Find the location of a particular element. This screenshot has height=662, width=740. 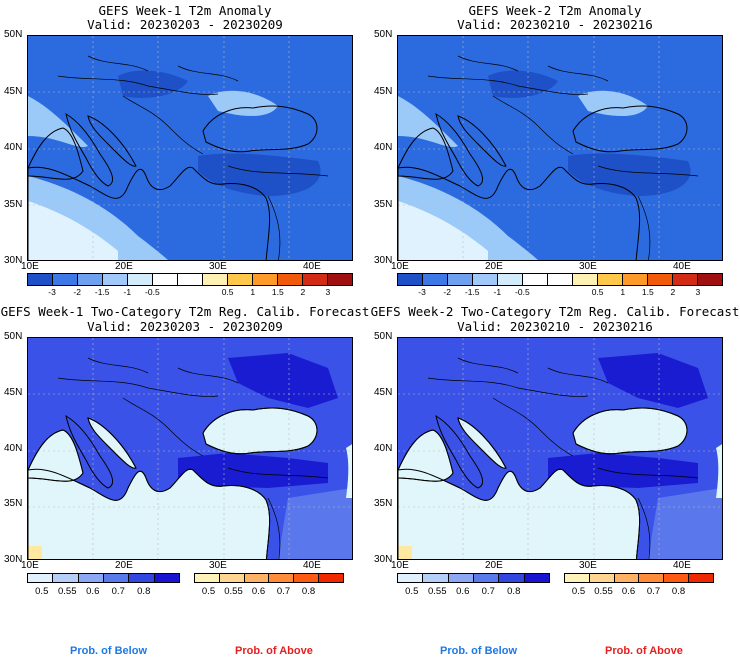

panel-valid-dates: Valid: 20230210 - 20230216 is located at coordinates (555, 326).